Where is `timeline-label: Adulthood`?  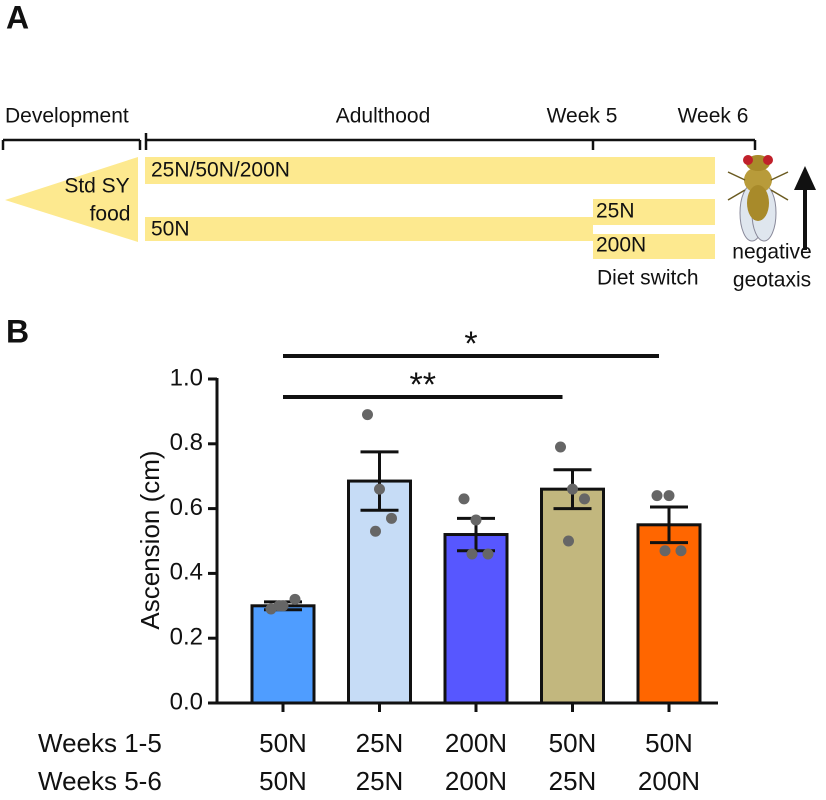 timeline-label: Adulthood is located at coordinates (383, 116).